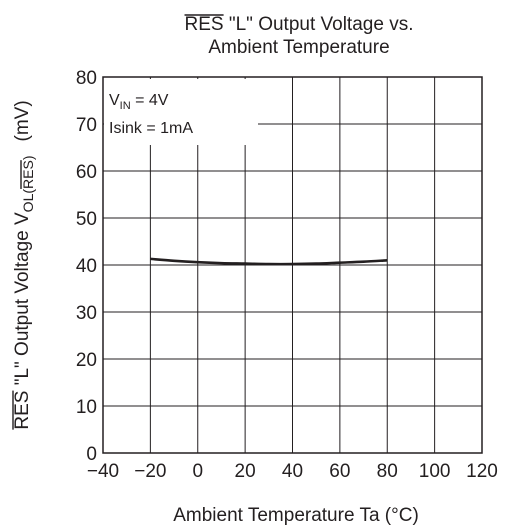 The width and height of the screenshot is (509, 531). I want to click on x-axis-label: Ambient Temperature Ta (°C), so click(296, 515).